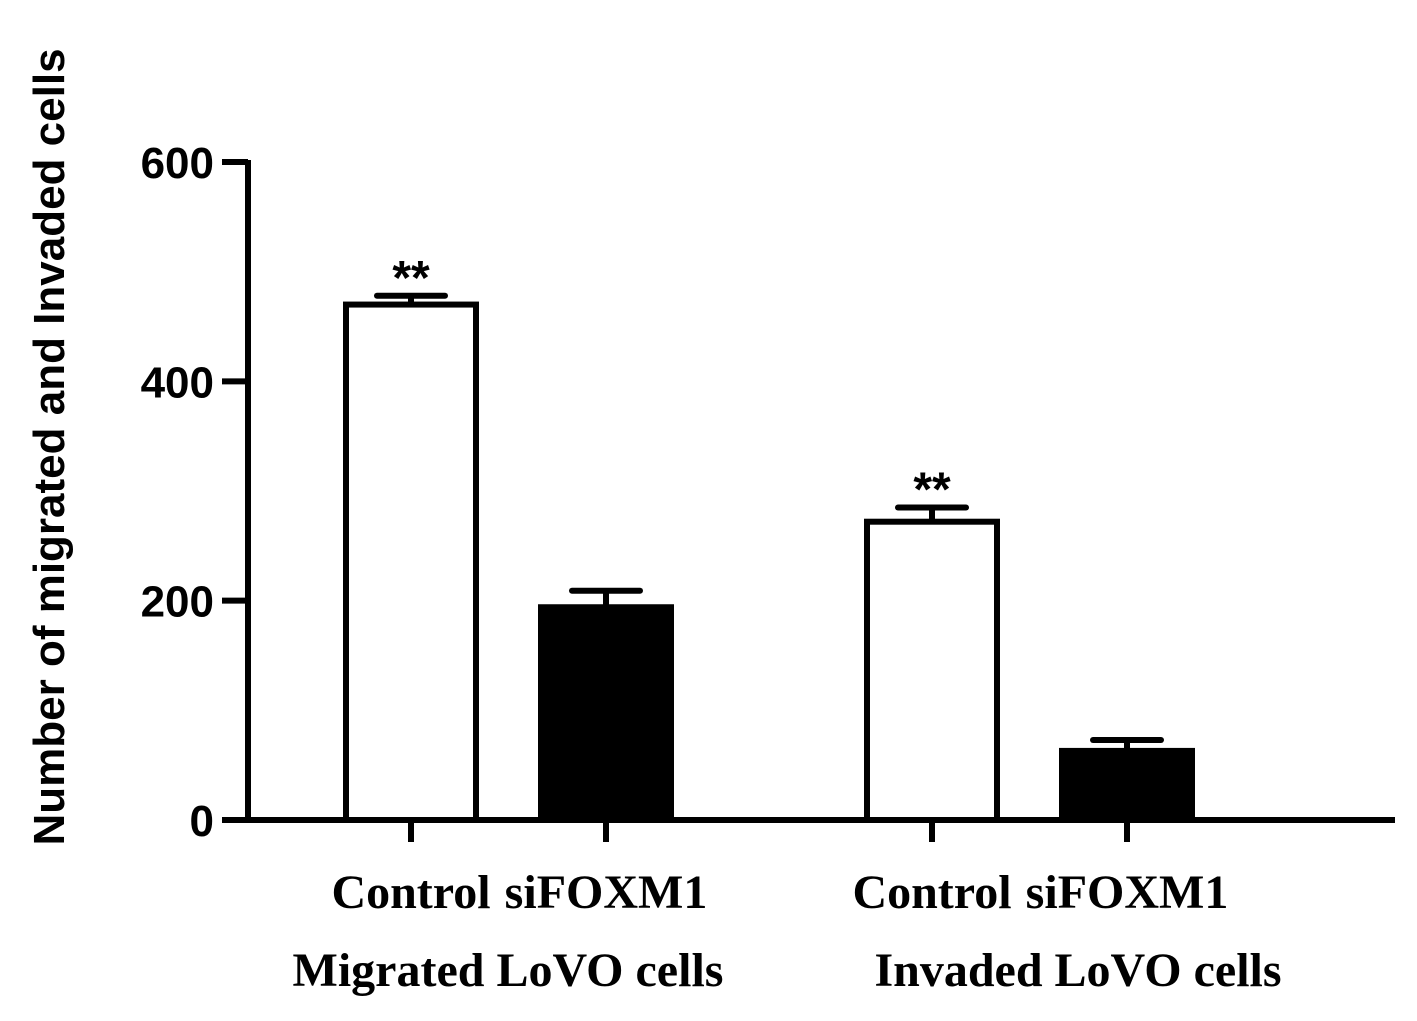 The image size is (1417, 1021). What do you see at coordinates (1077, 970) in the screenshot?
I see `x-group-label: Invaded LoVO cells` at bounding box center [1077, 970].